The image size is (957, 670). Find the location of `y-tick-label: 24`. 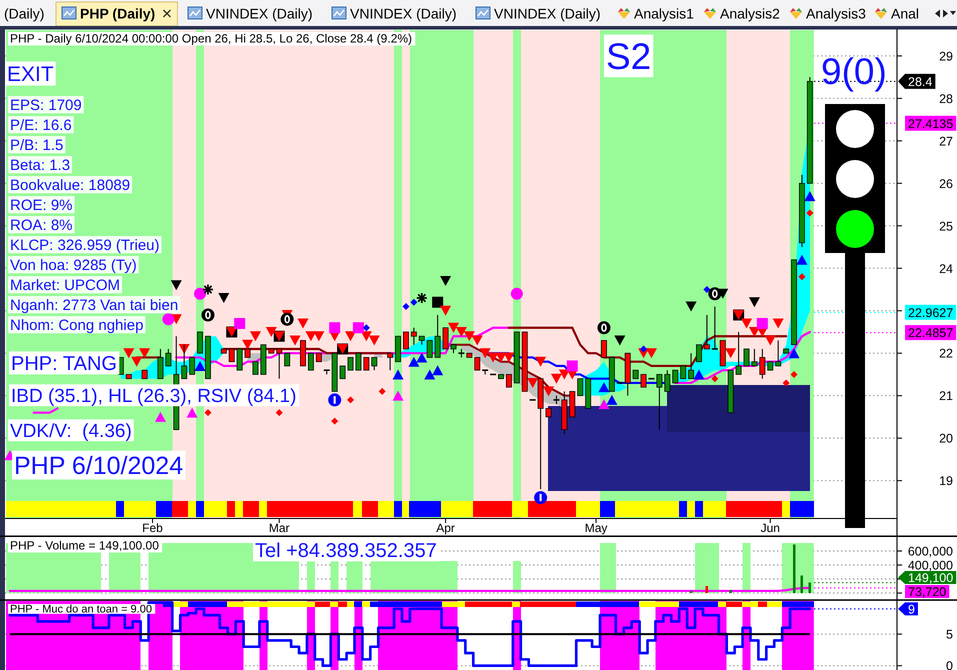

y-tick-label: 24 is located at coordinates (946, 269).